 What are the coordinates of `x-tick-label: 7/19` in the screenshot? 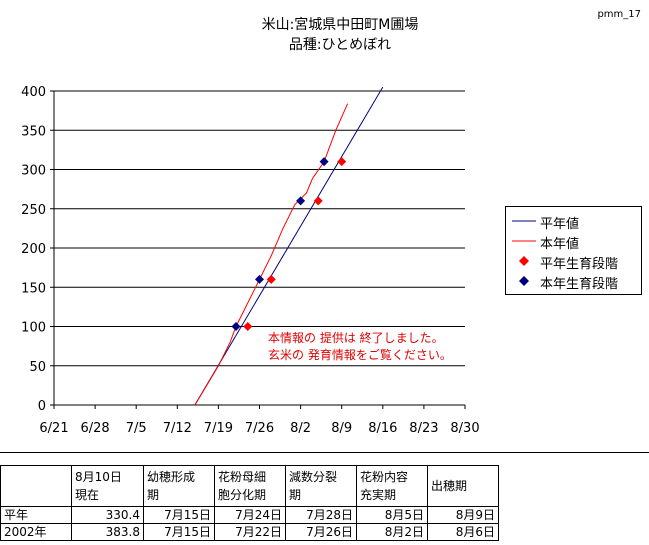 It's located at (218, 428).